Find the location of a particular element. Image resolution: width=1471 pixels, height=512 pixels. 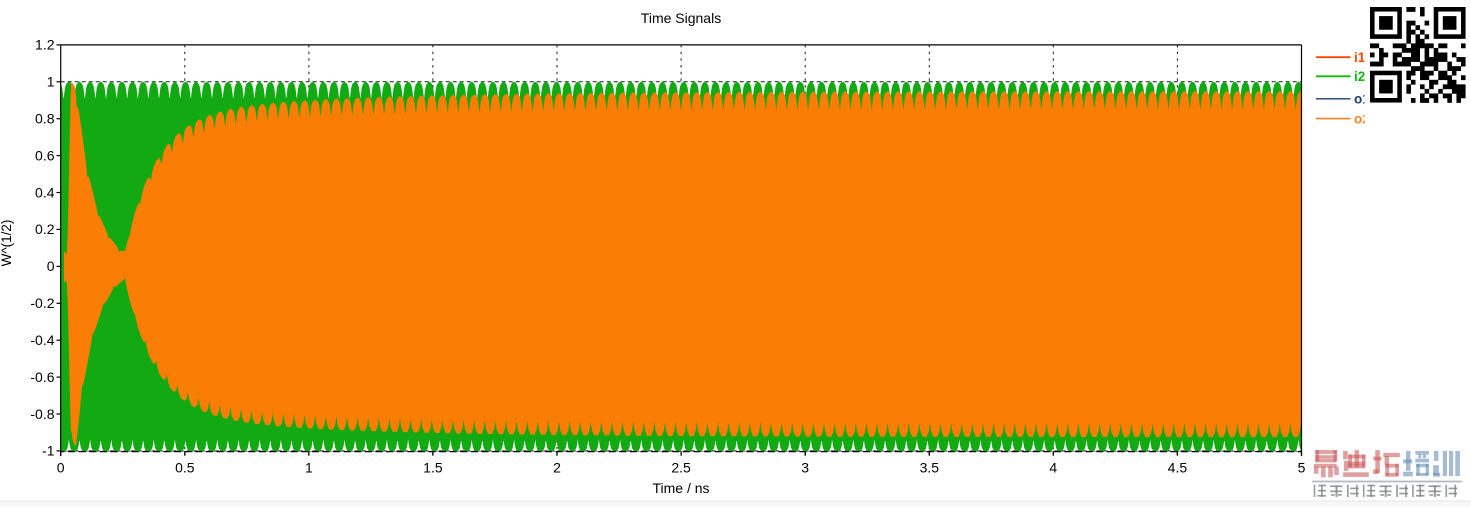

svg-text: 2 is located at coordinates (557, 468).